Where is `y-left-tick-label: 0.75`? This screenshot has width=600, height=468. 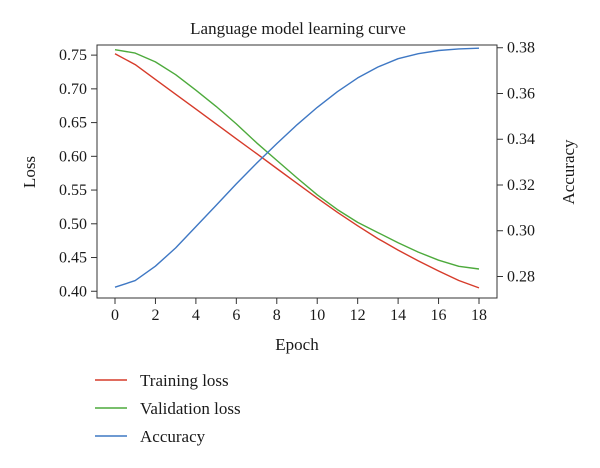
y-left-tick-label: 0.75 is located at coordinates (73, 55).